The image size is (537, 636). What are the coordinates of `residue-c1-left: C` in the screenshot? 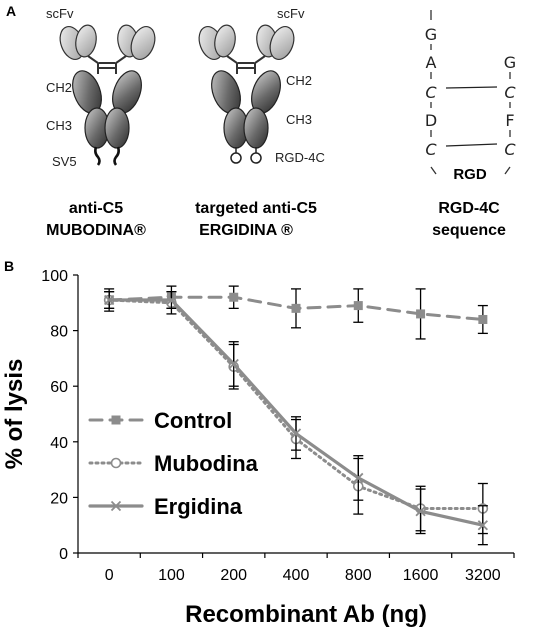 It's located at (431, 92).